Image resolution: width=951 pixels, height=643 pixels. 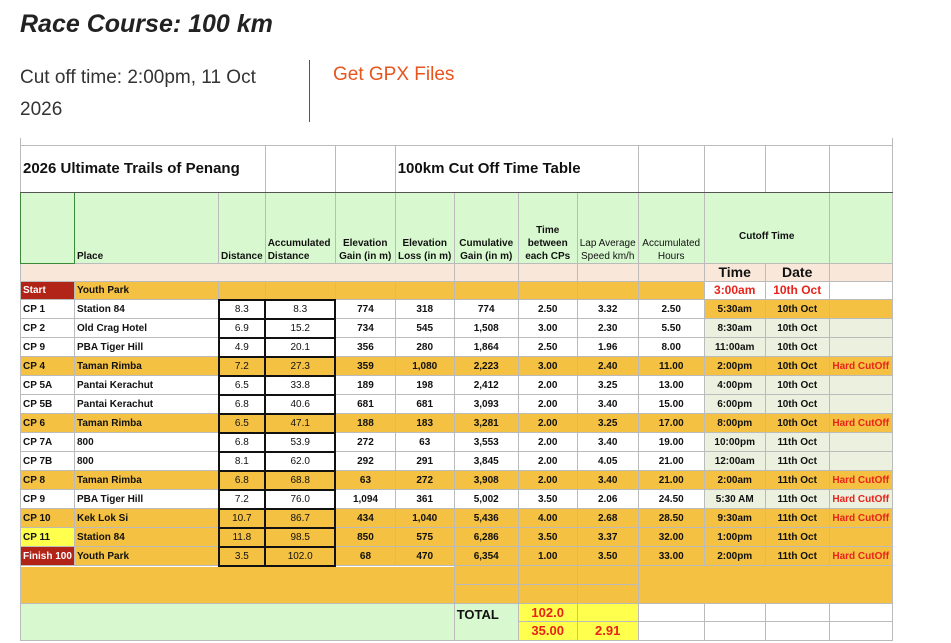 What do you see at coordinates (671, 309) in the screenshot?
I see `acc-hours: 2.50` at bounding box center [671, 309].